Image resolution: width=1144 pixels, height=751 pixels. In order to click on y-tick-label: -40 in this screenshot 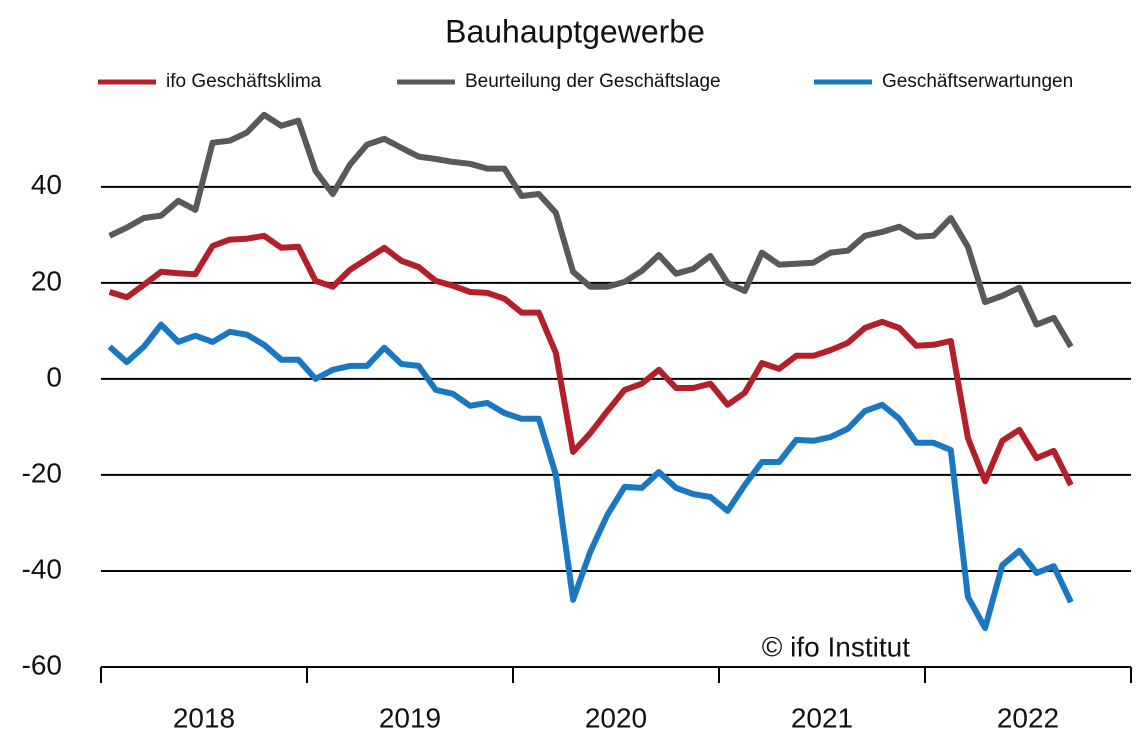, I will do `click(42, 568)`.